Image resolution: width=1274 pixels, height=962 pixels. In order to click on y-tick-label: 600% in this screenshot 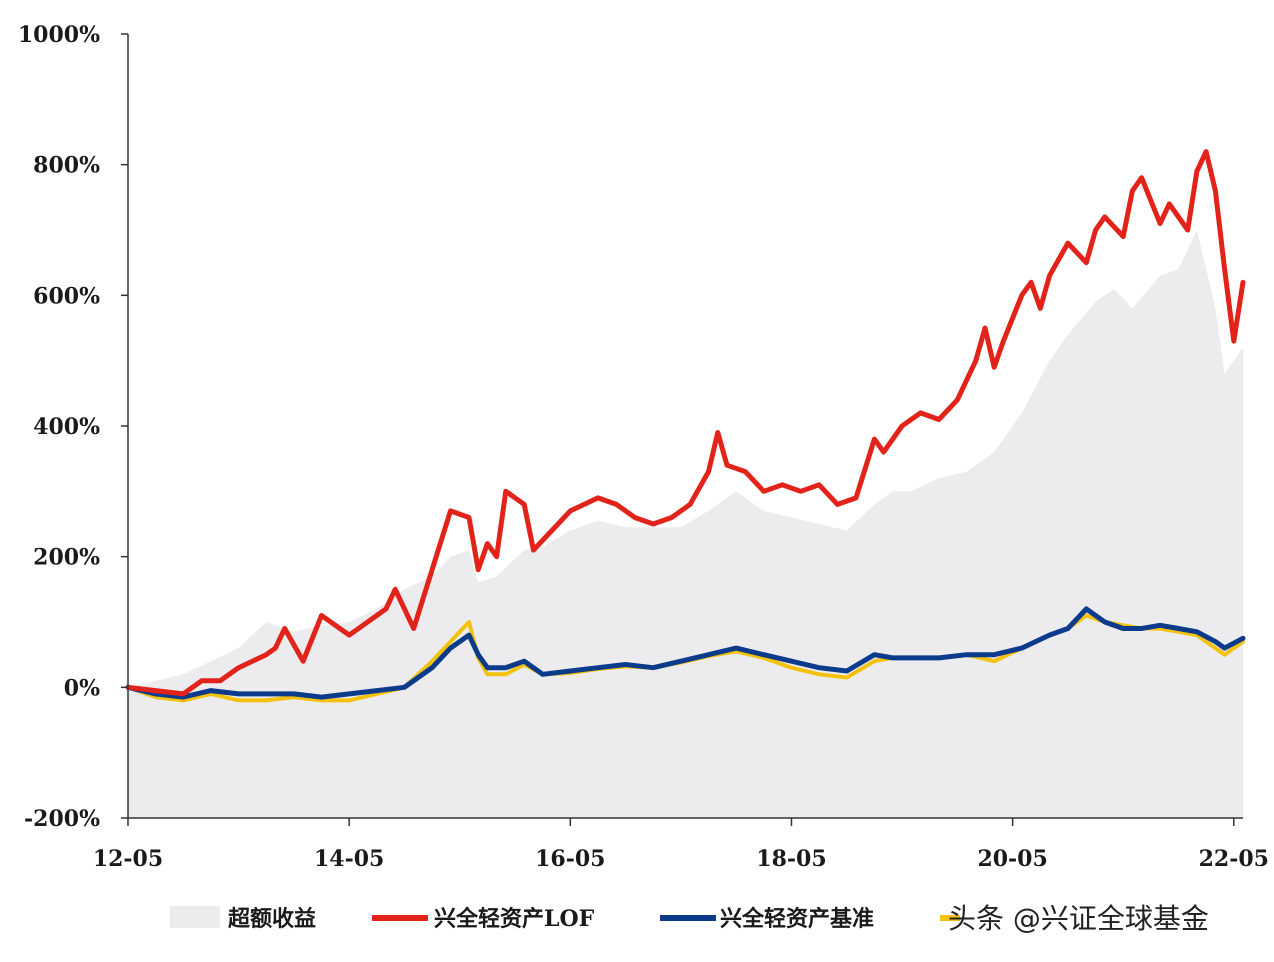, I will do `click(66, 296)`.